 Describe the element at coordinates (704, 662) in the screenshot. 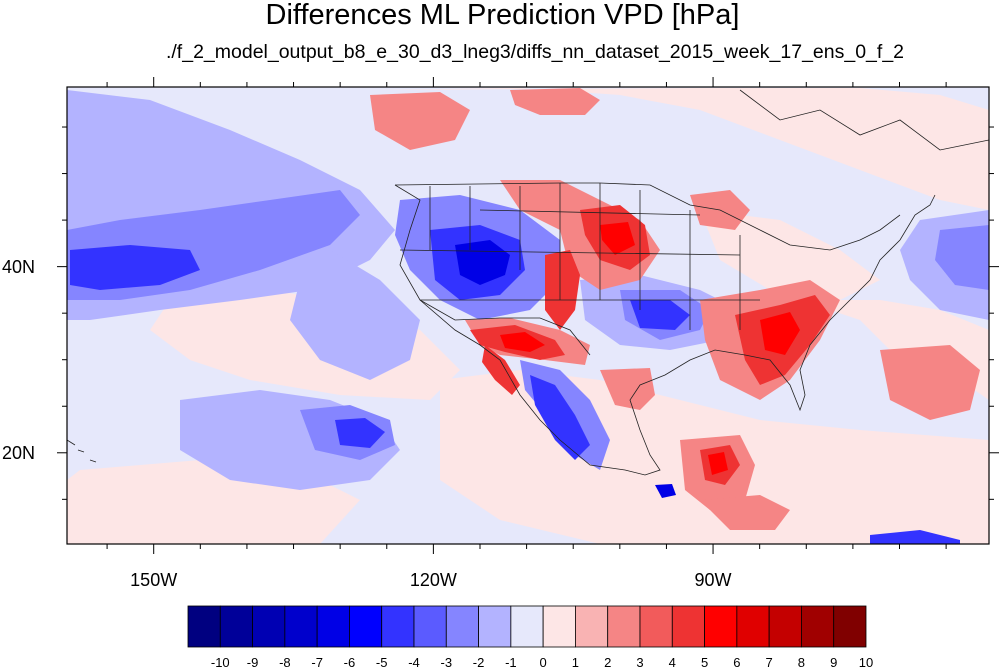

I see `colorbar-label: 5` at that location.